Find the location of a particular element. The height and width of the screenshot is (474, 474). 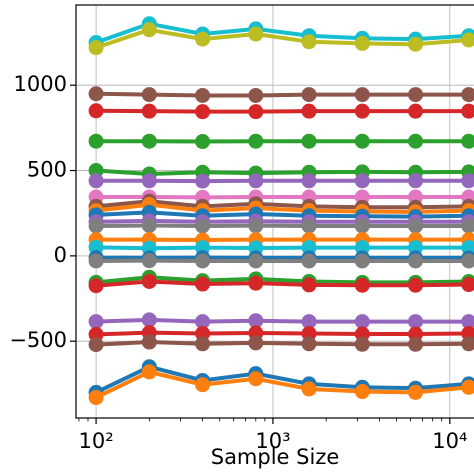

y-tick-label: −500 is located at coordinates (38, 340).